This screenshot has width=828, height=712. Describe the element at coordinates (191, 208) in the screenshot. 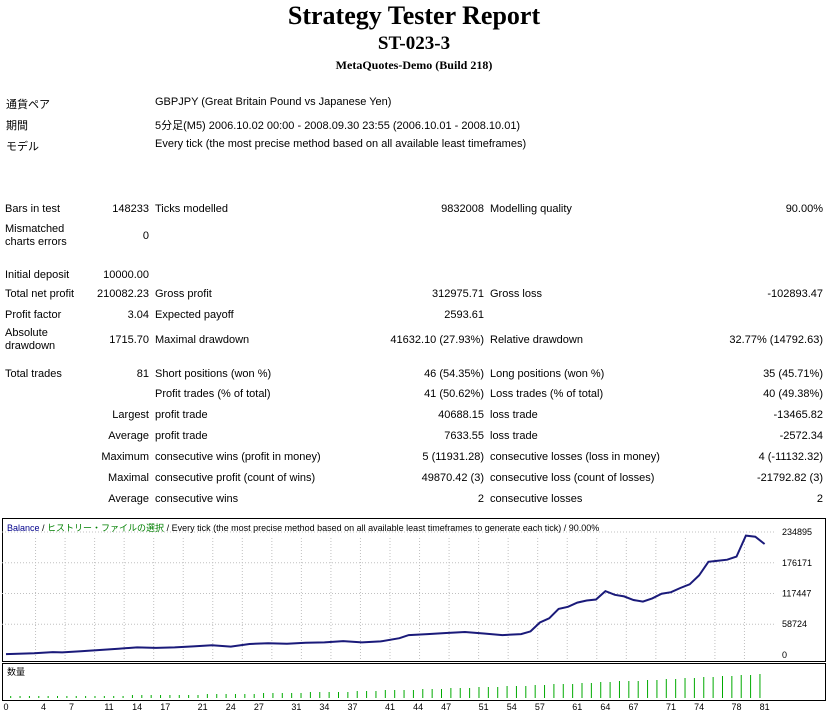

I see `stat-label: Ticks modelled` at that location.